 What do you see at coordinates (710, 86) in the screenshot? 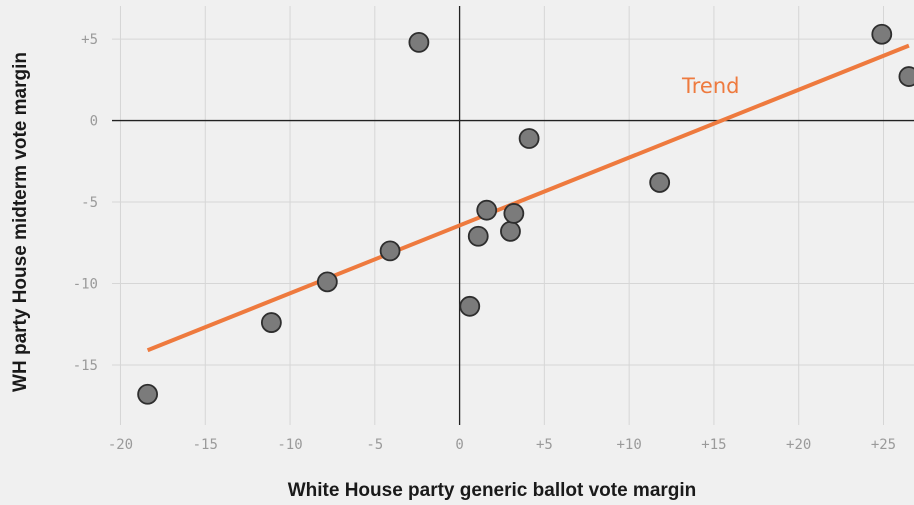
I see `trend-label: Trend` at bounding box center [710, 86].